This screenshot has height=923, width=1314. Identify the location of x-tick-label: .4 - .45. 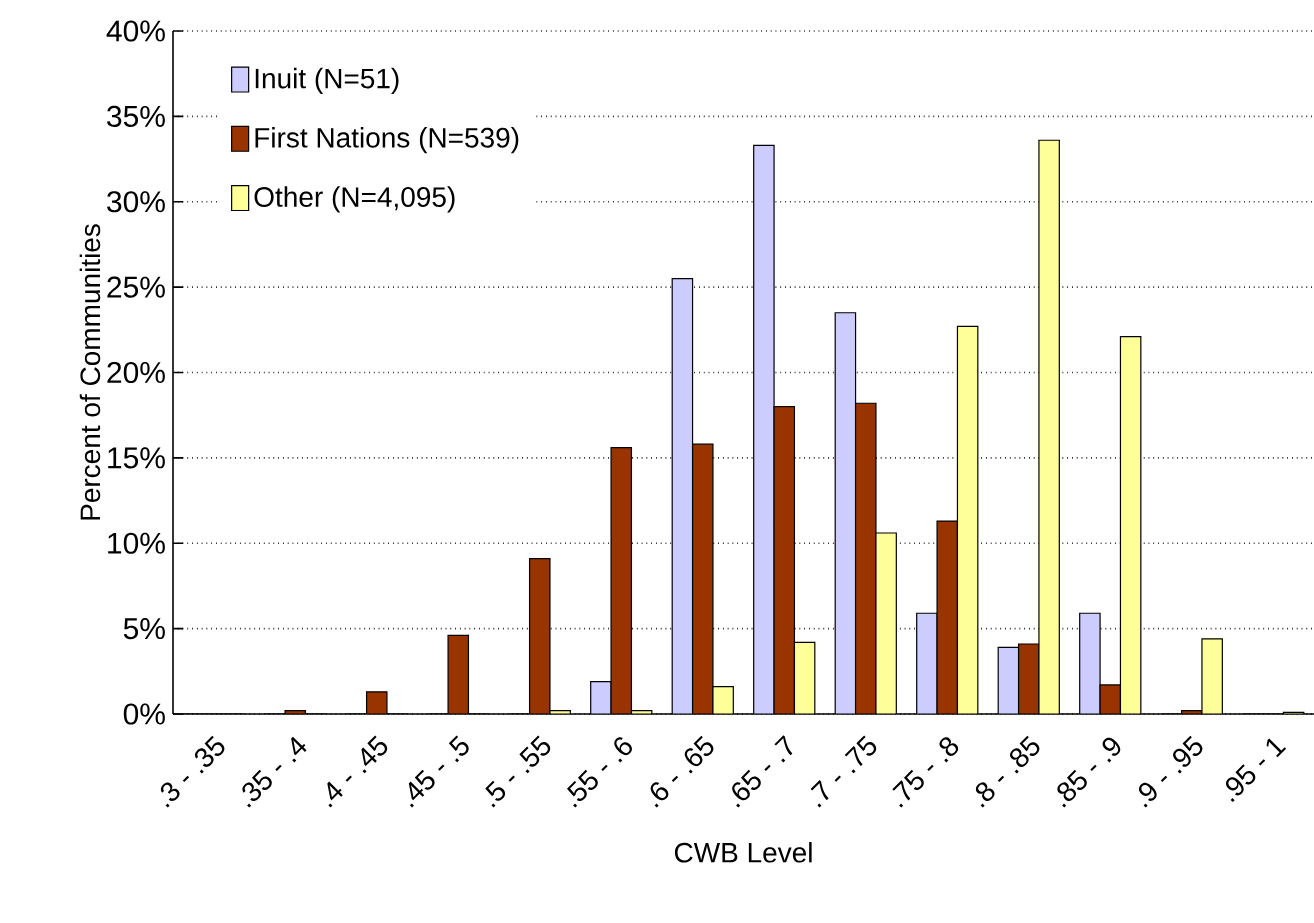
(357, 771).